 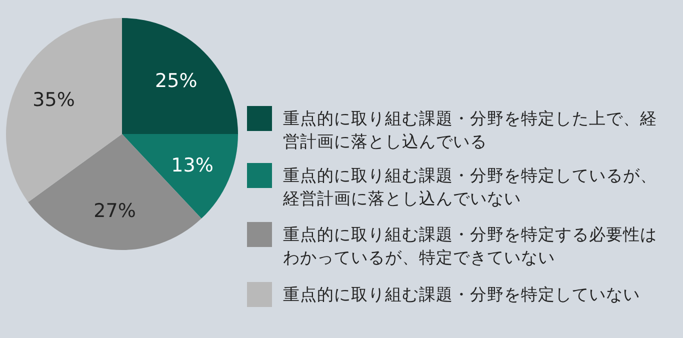 I want to click on data-label: 27%, so click(x=115, y=211).